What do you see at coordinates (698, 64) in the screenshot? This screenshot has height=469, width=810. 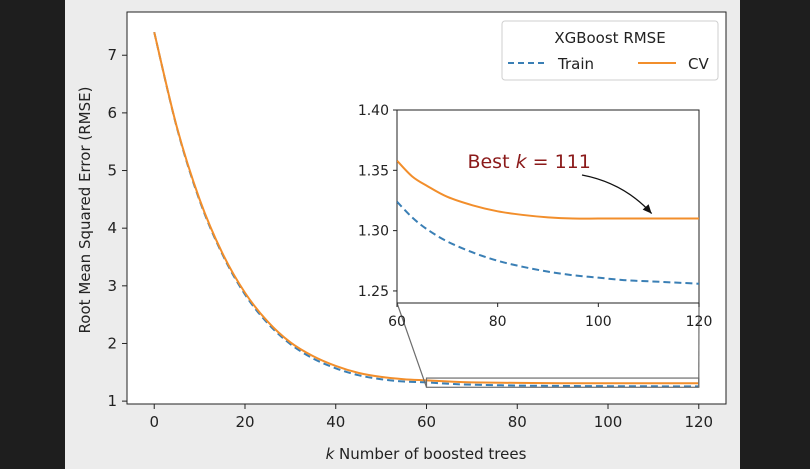 I see `legend-cv-label: CV` at bounding box center [698, 64].